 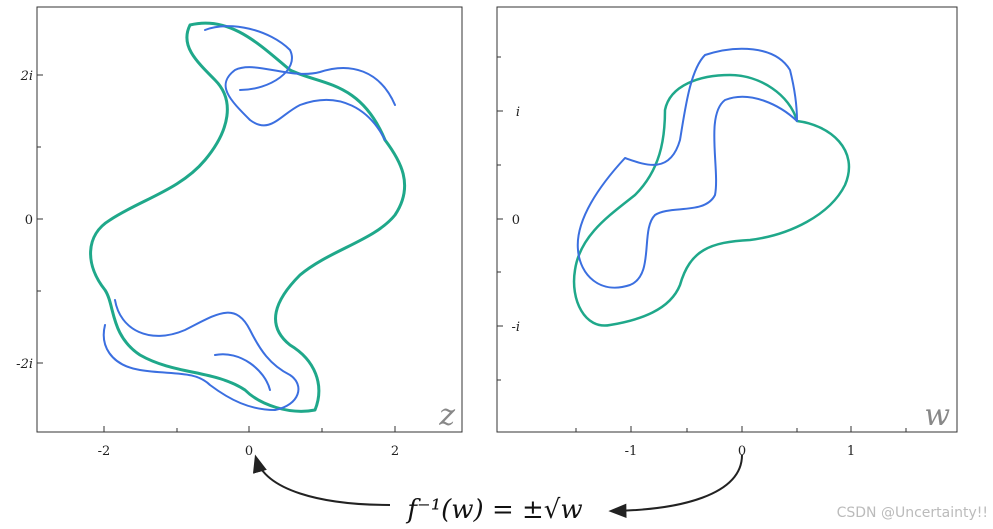 What do you see at coordinates (104, 451) in the screenshot?
I see `x-tick-label: -2` at bounding box center [104, 451].